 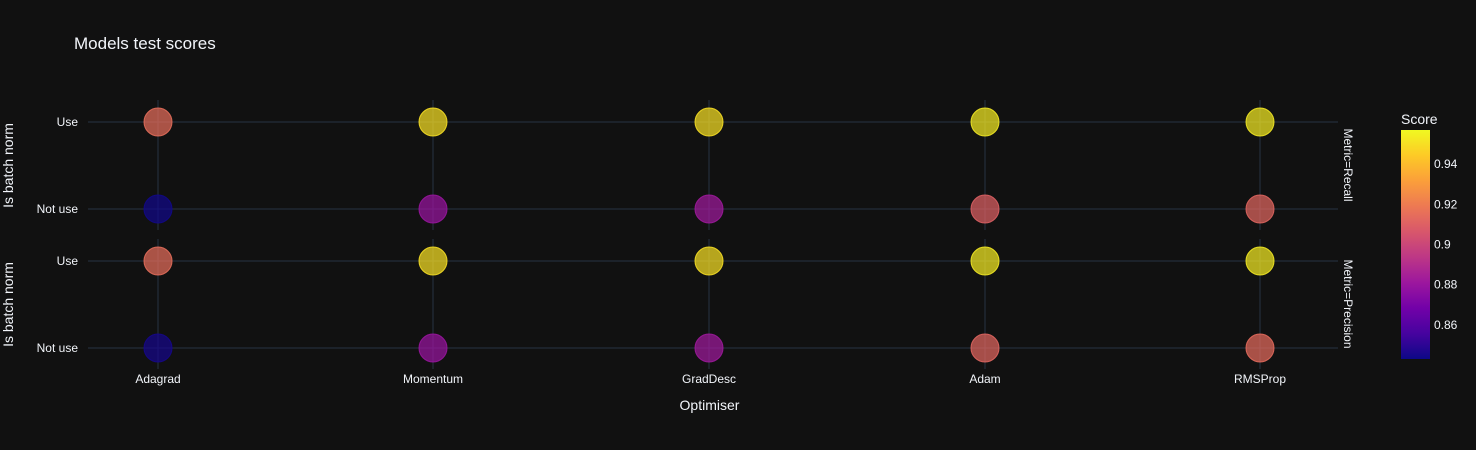 I want to click on colorbar, so click(x=1415, y=244).